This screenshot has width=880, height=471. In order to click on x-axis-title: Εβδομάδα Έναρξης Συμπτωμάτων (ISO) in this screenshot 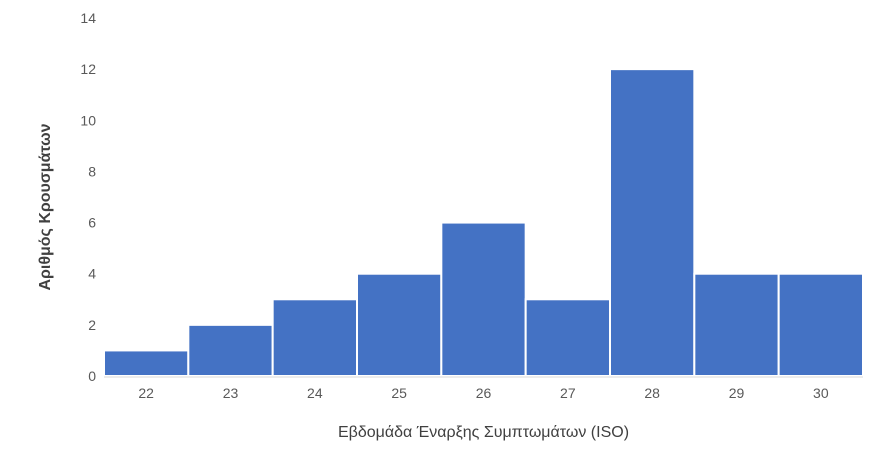, I will do `click(483, 432)`.